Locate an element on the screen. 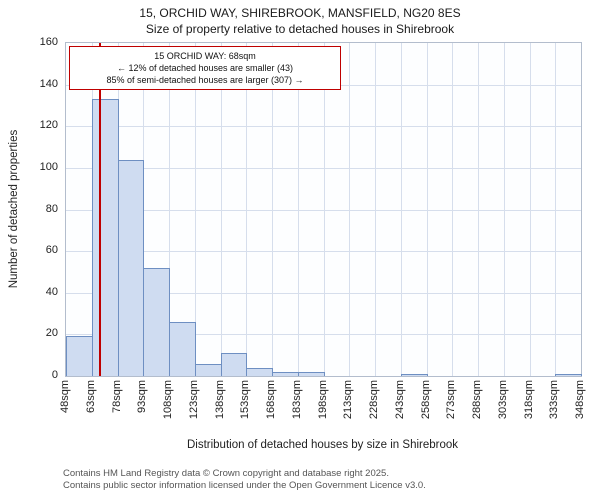 The height and width of the screenshot is (500, 600). x-tick-label: 228sqm is located at coordinates (374, 400).